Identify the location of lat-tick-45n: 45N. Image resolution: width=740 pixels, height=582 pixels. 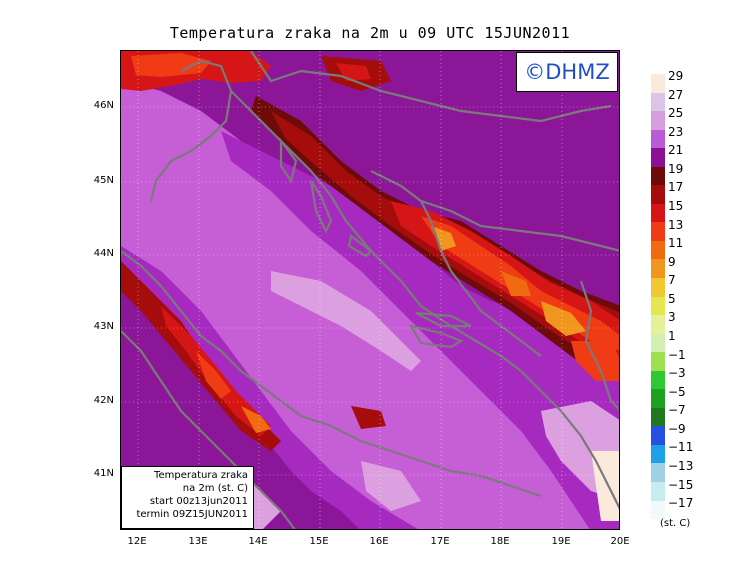
(103, 180).